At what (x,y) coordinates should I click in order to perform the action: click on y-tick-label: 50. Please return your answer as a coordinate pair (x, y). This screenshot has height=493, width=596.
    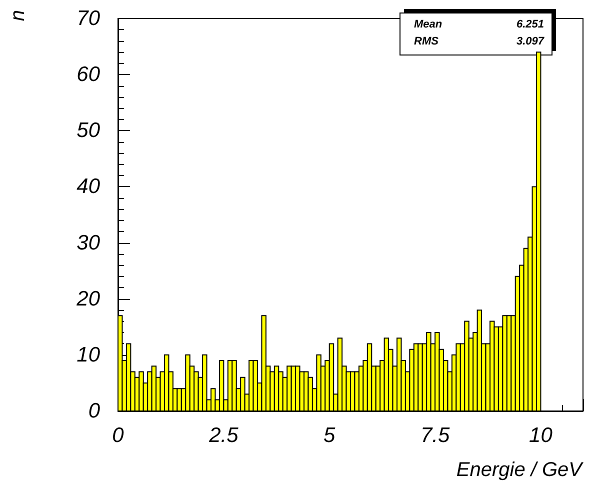
    Looking at the image, I should click on (88, 130).